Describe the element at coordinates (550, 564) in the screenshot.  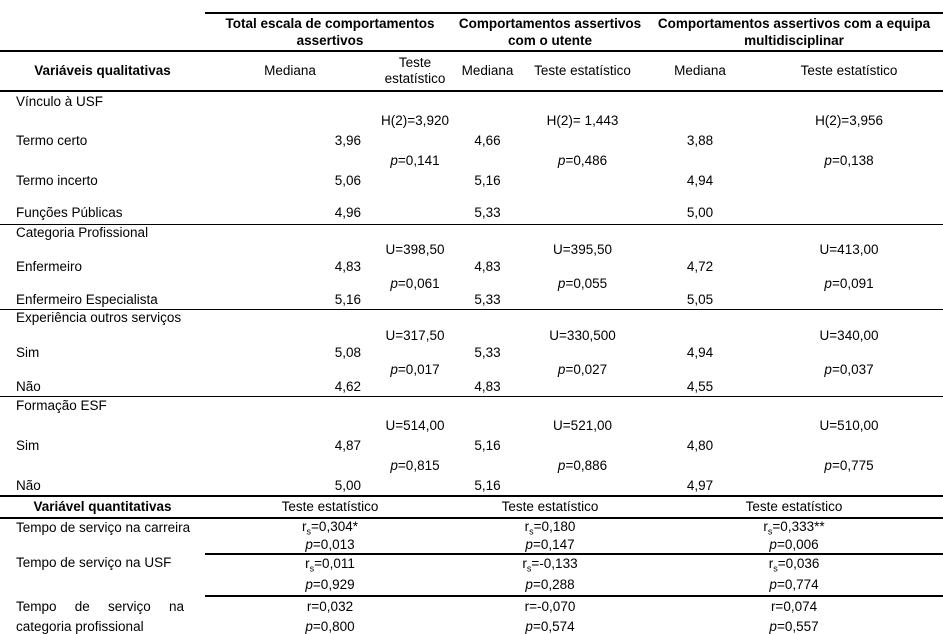
I see `correlation-value: rs=-0,133` at that location.